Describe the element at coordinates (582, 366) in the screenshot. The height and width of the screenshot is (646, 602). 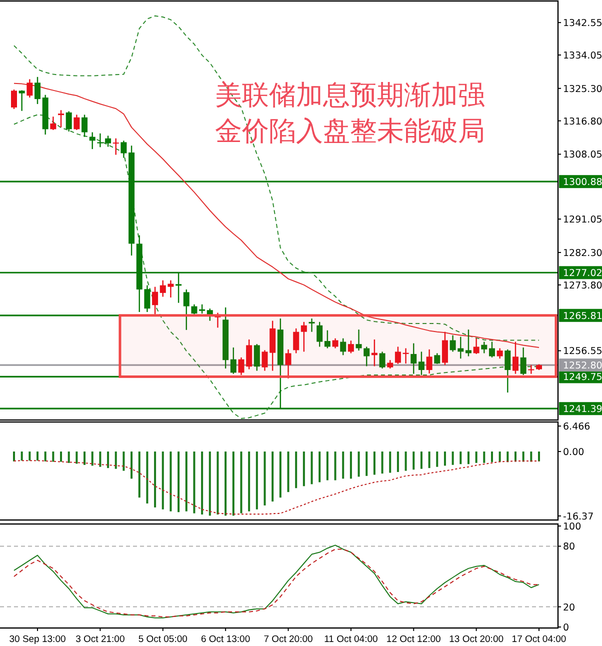
I see `ref-line-label: 1252.80` at that location.